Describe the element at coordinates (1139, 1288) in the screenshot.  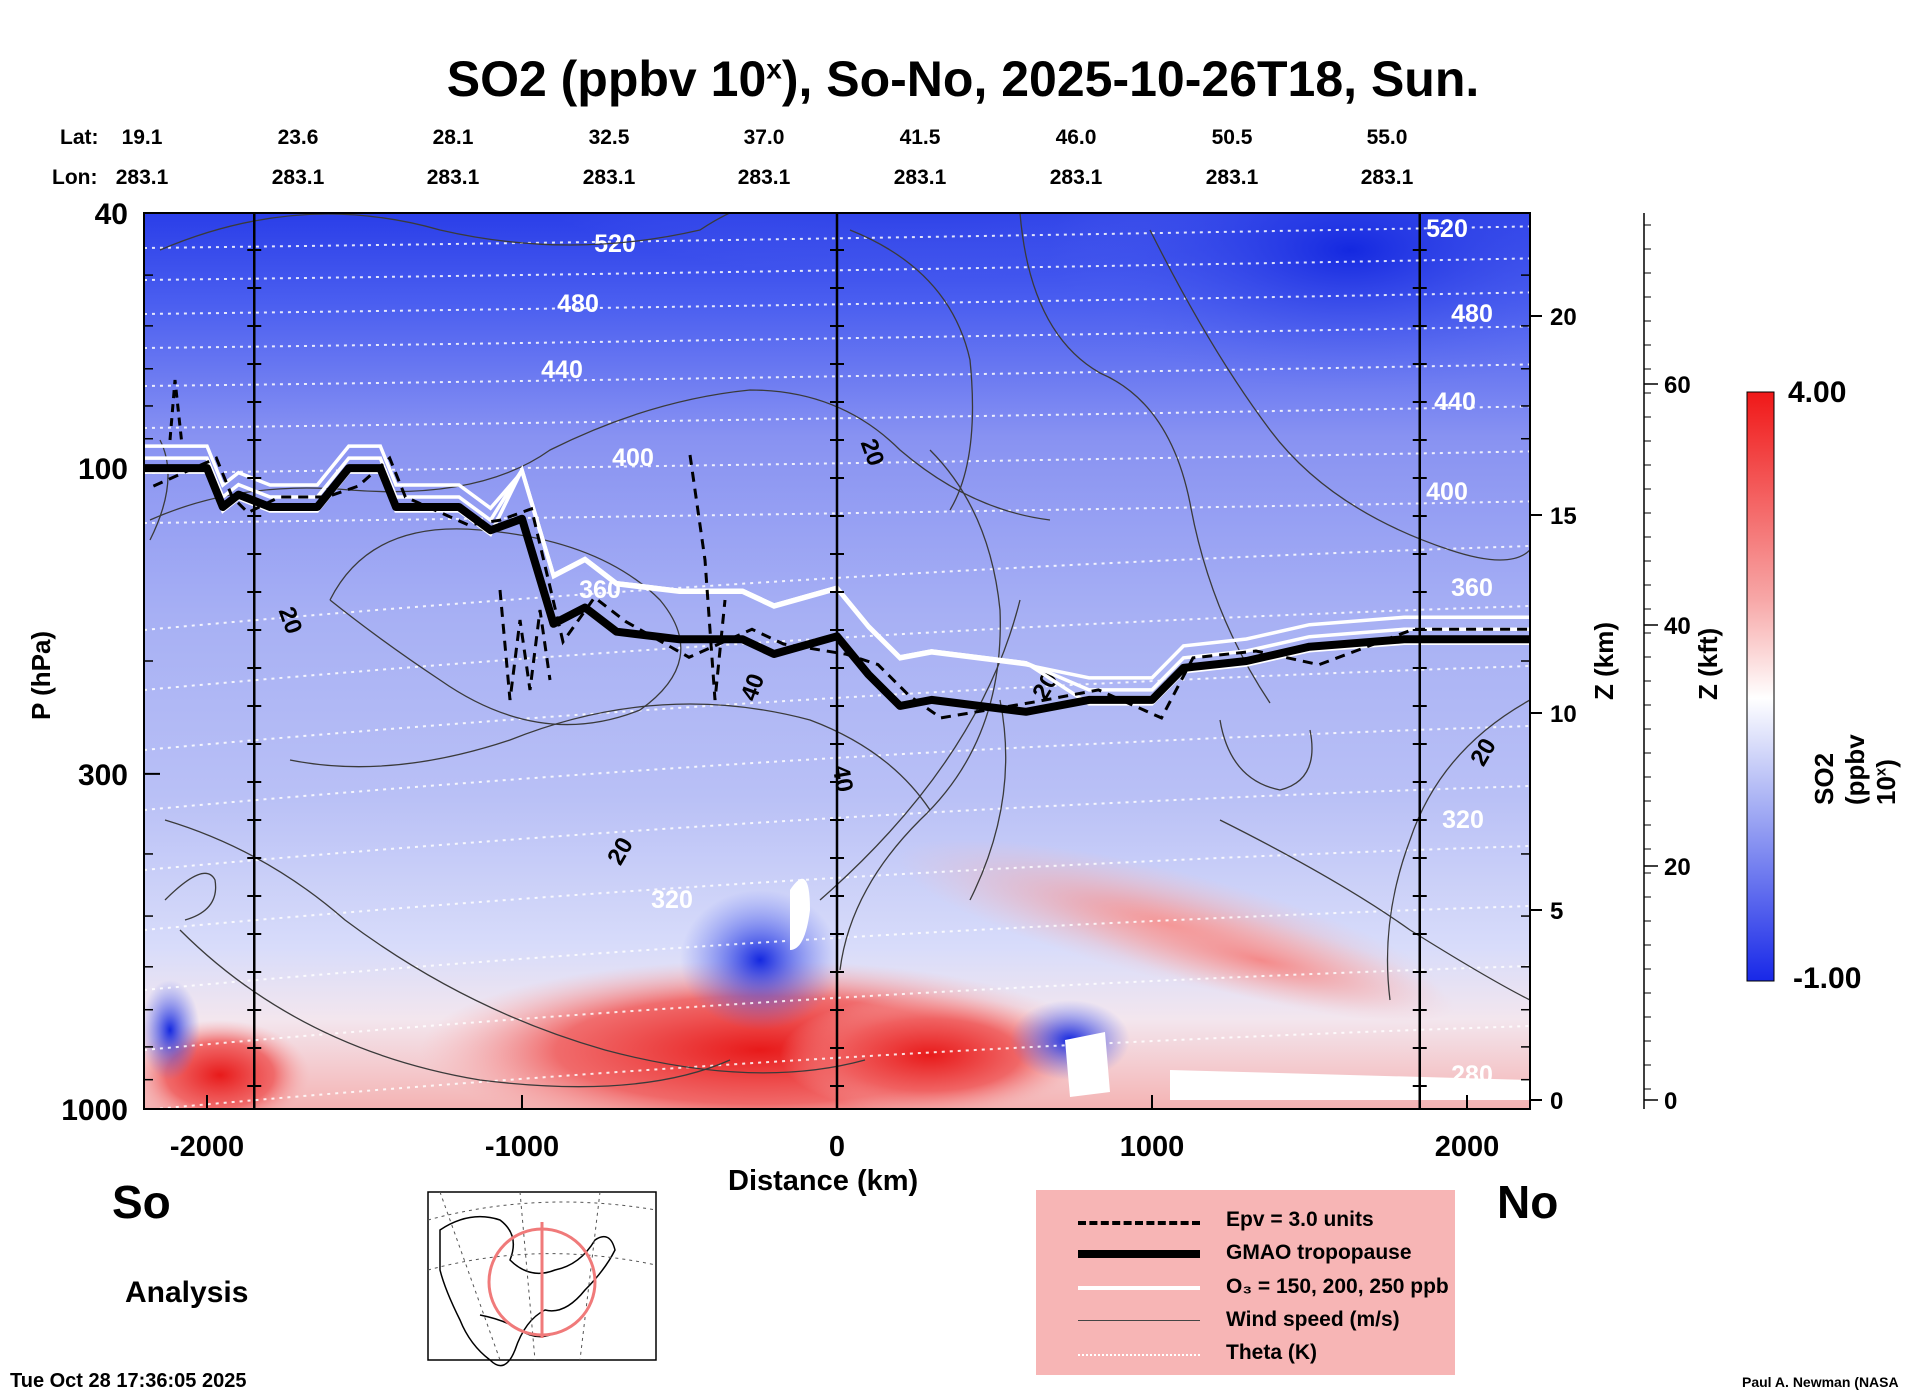
I see `ozone-swatch` at that location.